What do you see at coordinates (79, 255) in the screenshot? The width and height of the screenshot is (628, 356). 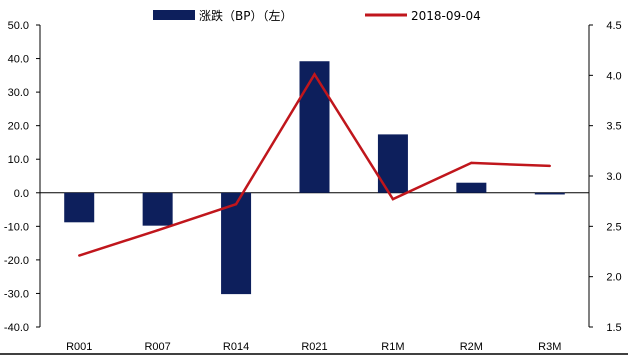 I see `line-point-R001` at bounding box center [79, 255].